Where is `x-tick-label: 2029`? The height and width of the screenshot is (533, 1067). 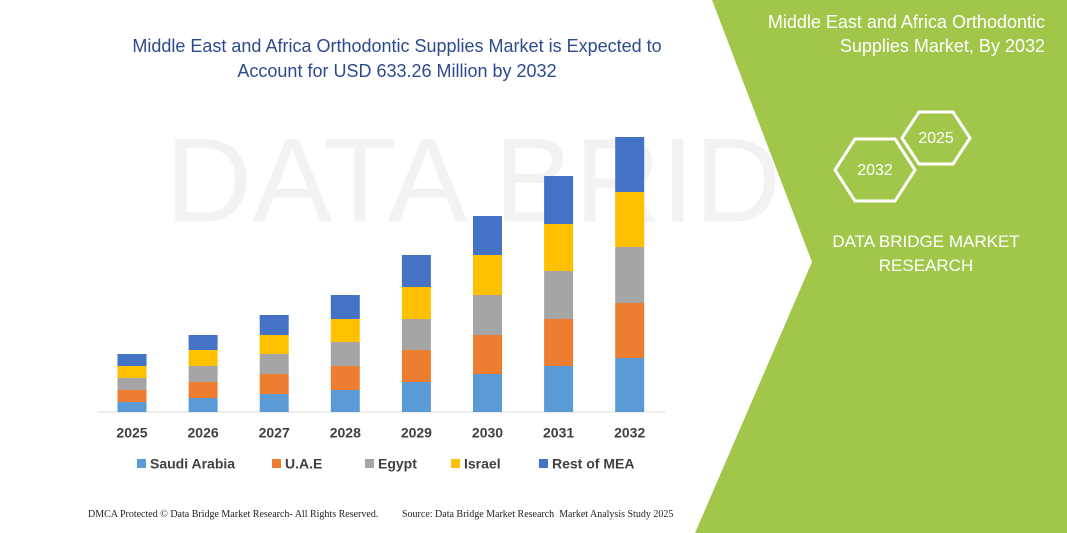
x-tick-label: 2029 is located at coordinates (416, 433).